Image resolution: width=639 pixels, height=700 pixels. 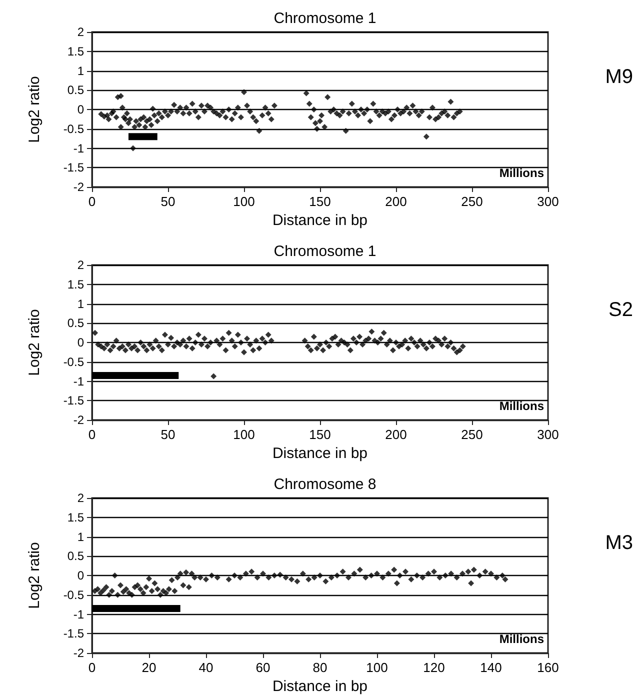 I want to click on chart-title: Chromosome 8, so click(x=325, y=484).